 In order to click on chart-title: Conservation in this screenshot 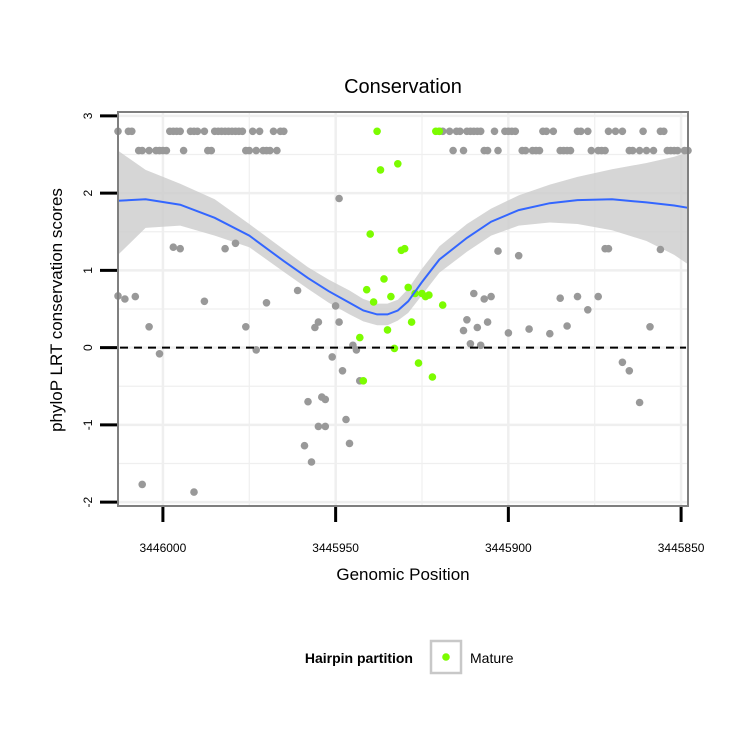, I will do `click(403, 87)`.